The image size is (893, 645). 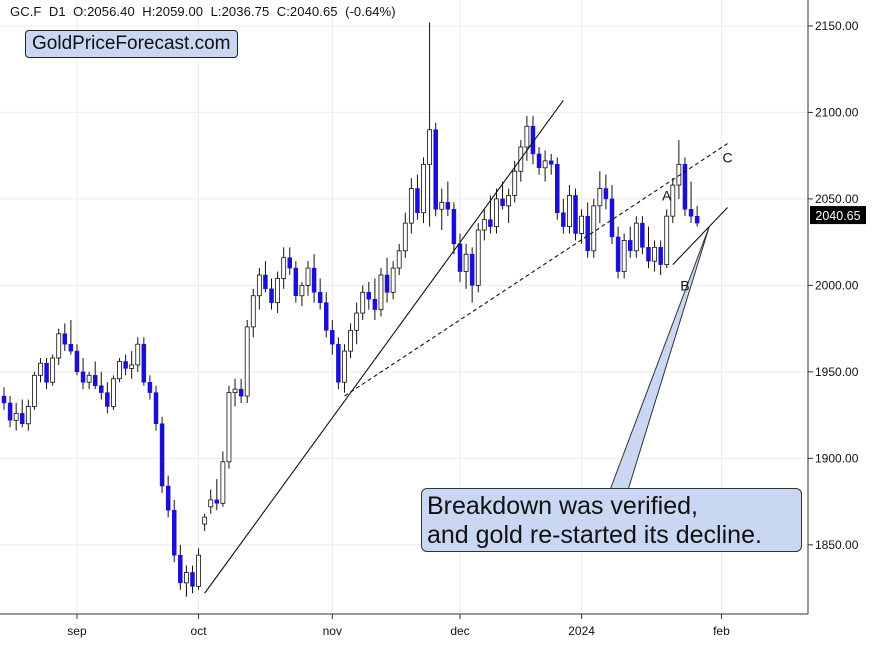 What do you see at coordinates (240, 11) in the screenshot?
I see `low-value: L:2036.75` at bounding box center [240, 11].